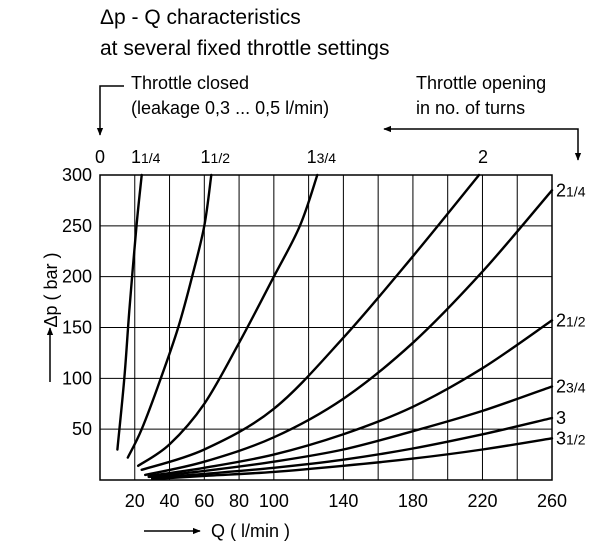 The height and width of the screenshot is (550, 608). Describe the element at coordinates (482, 501) in the screenshot. I see `x-tick-label: 220` at that location.